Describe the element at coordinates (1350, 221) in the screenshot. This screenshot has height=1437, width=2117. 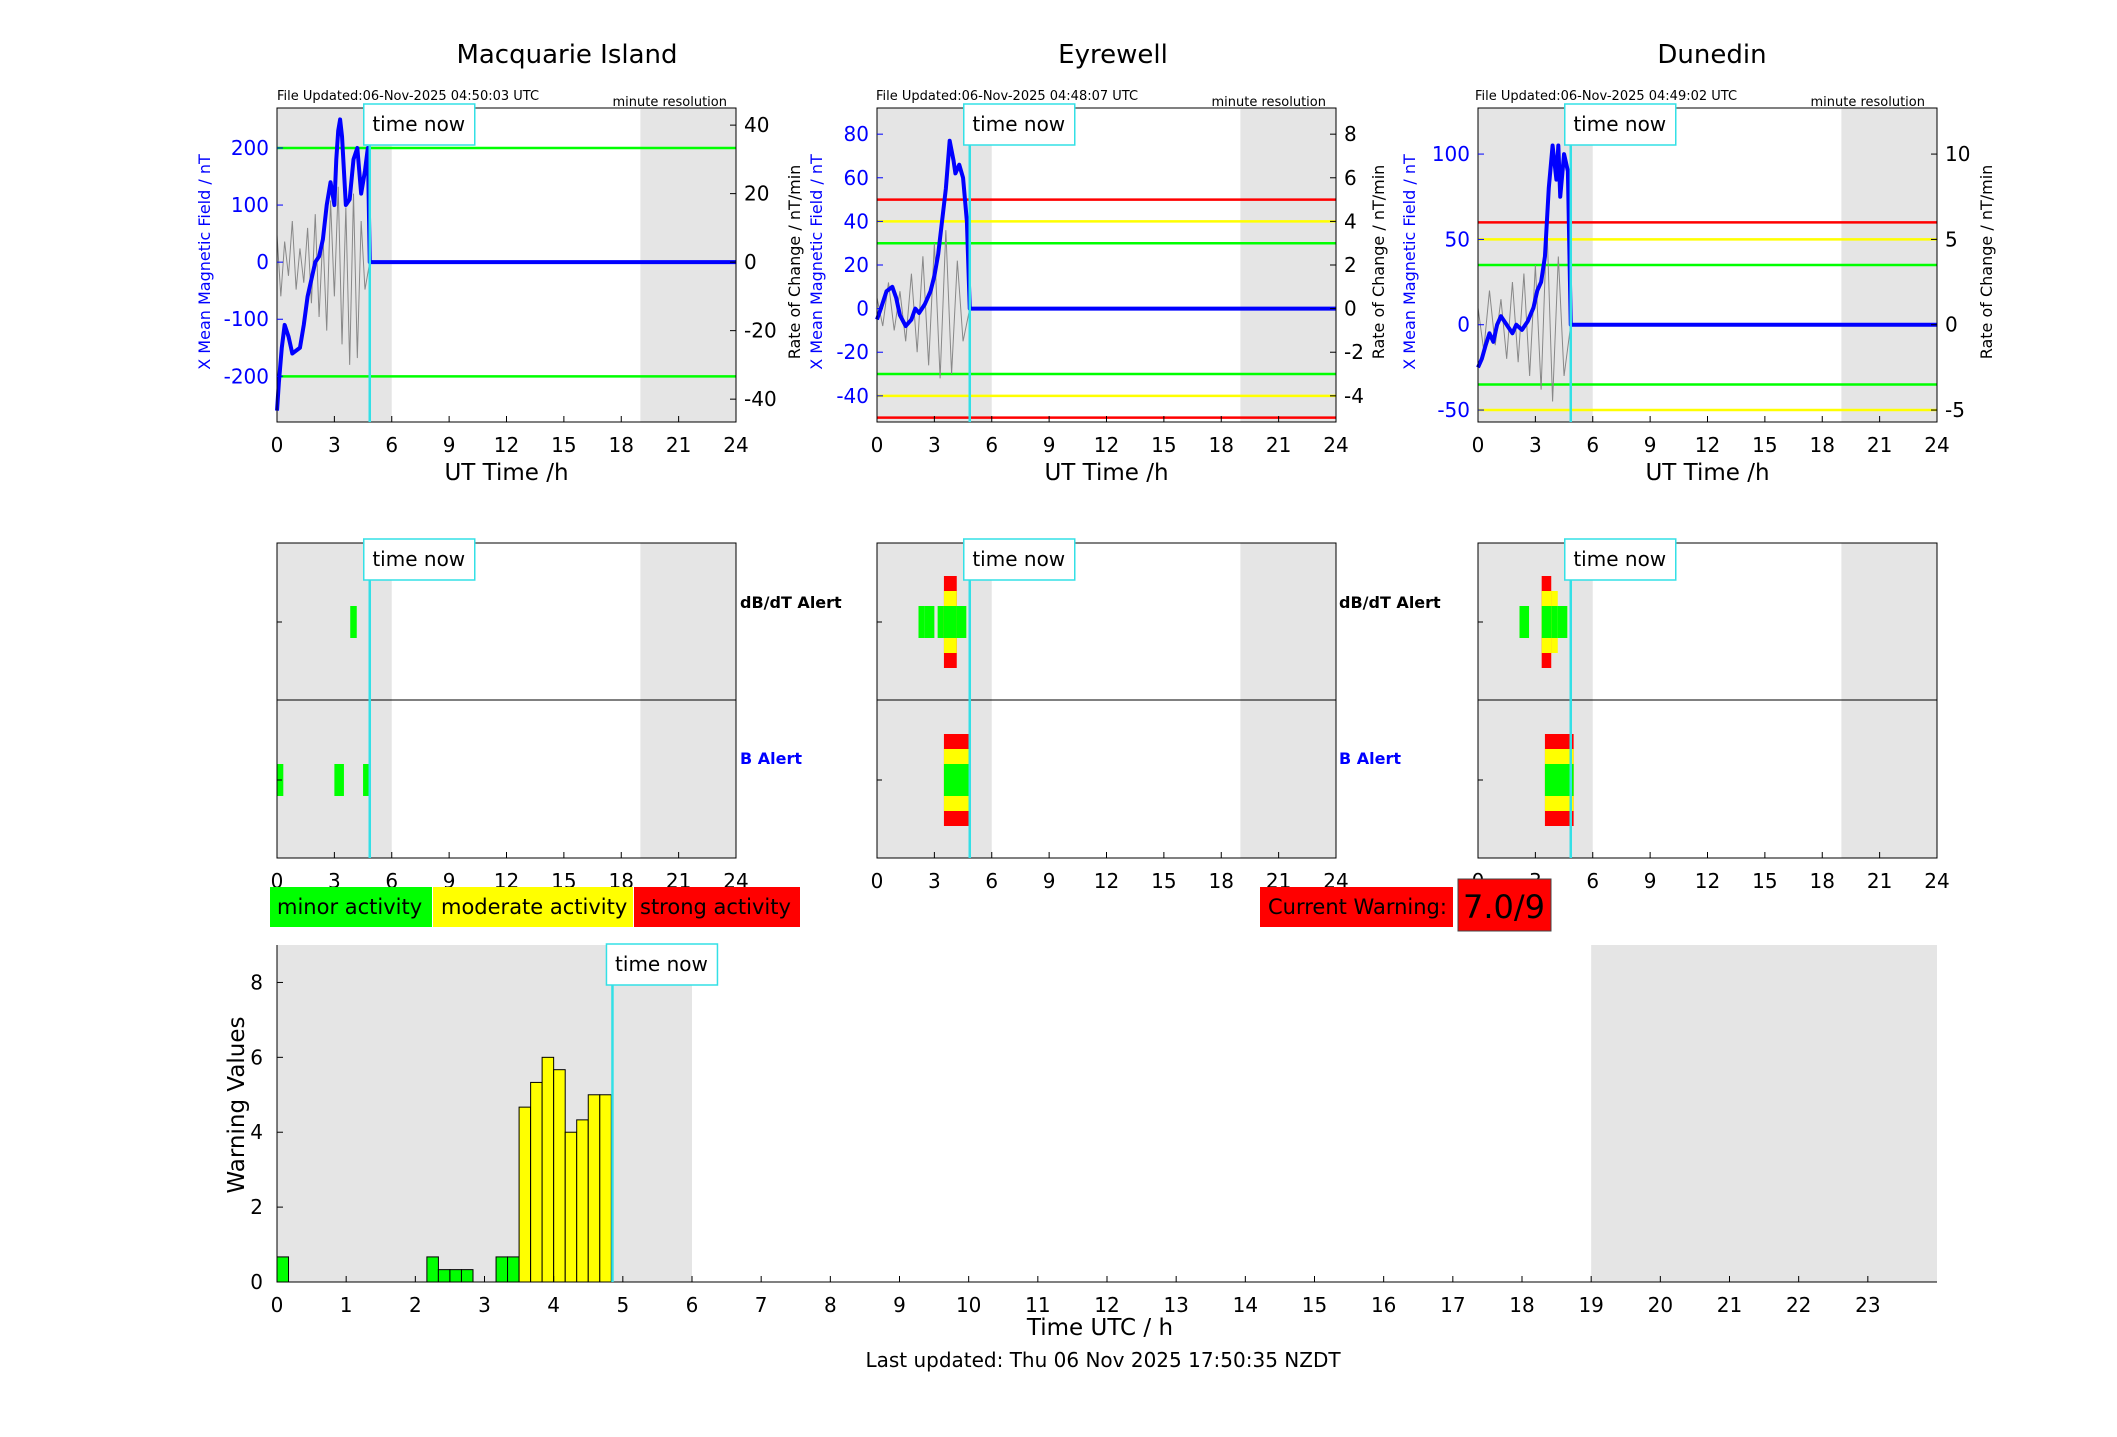
I see `y-right-tick-label: 4` at that location.